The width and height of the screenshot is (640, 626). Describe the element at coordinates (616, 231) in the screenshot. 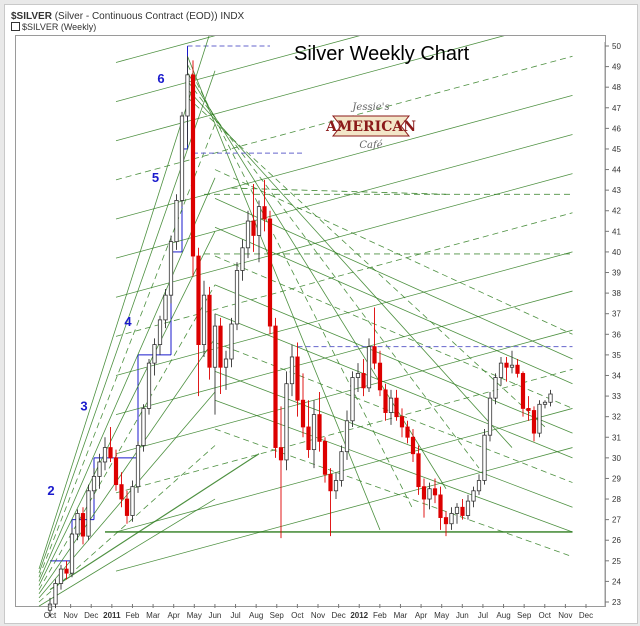

I see `y-tick-label: 41` at that location.